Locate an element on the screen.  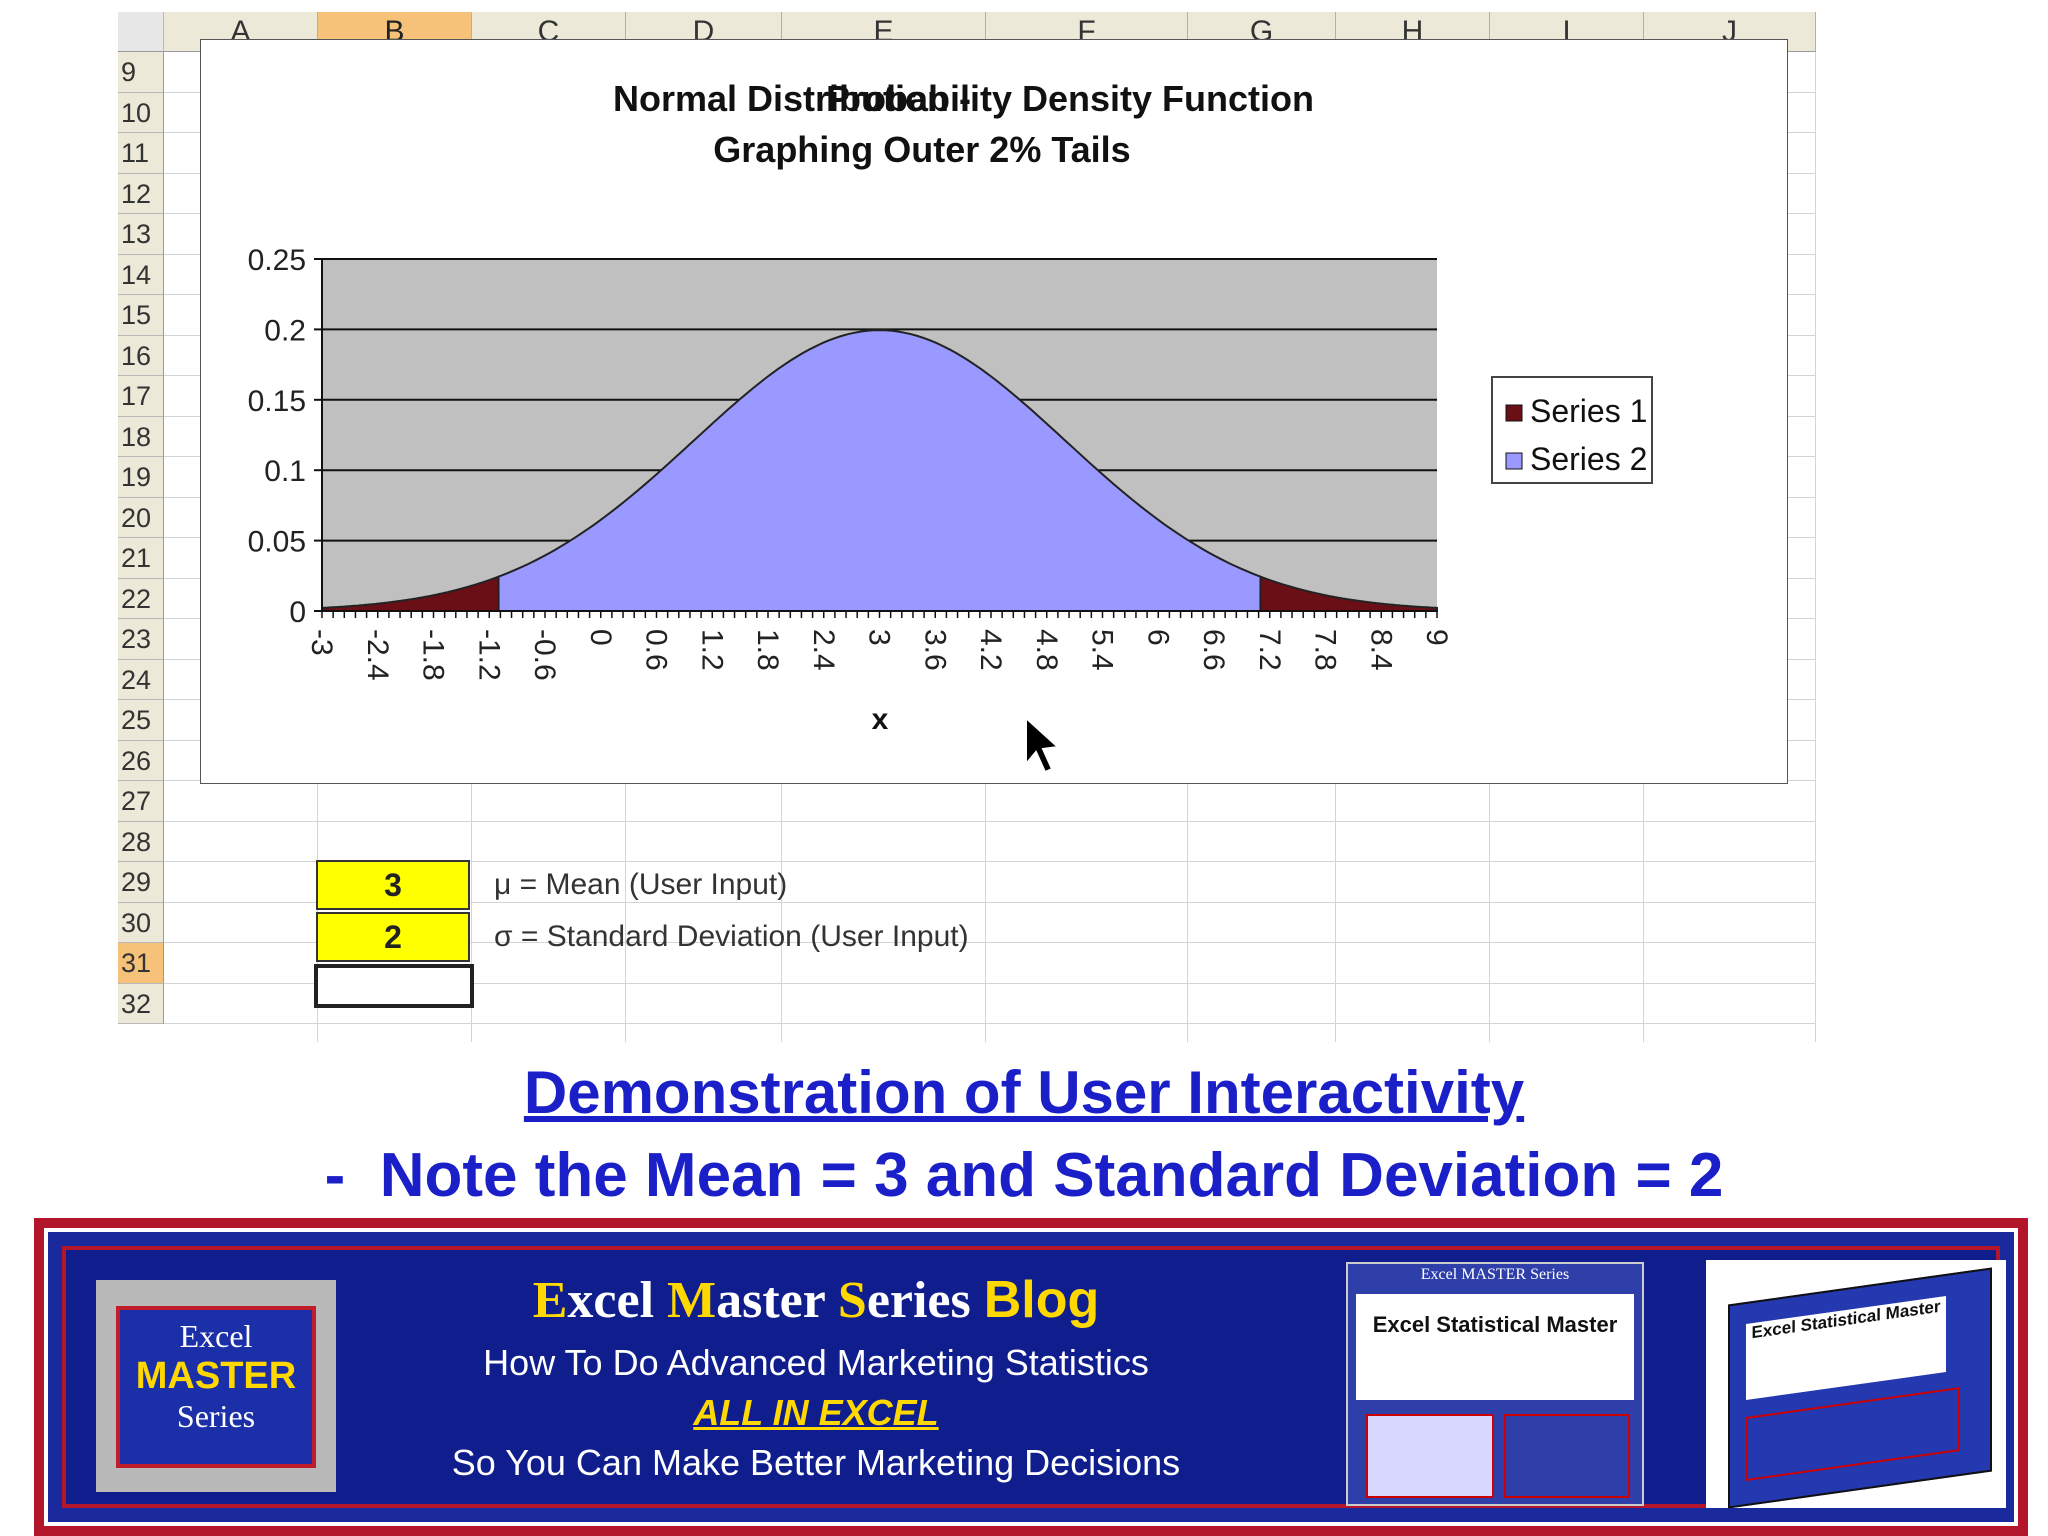
row-header-26: 26 is located at coordinates (141, 760).